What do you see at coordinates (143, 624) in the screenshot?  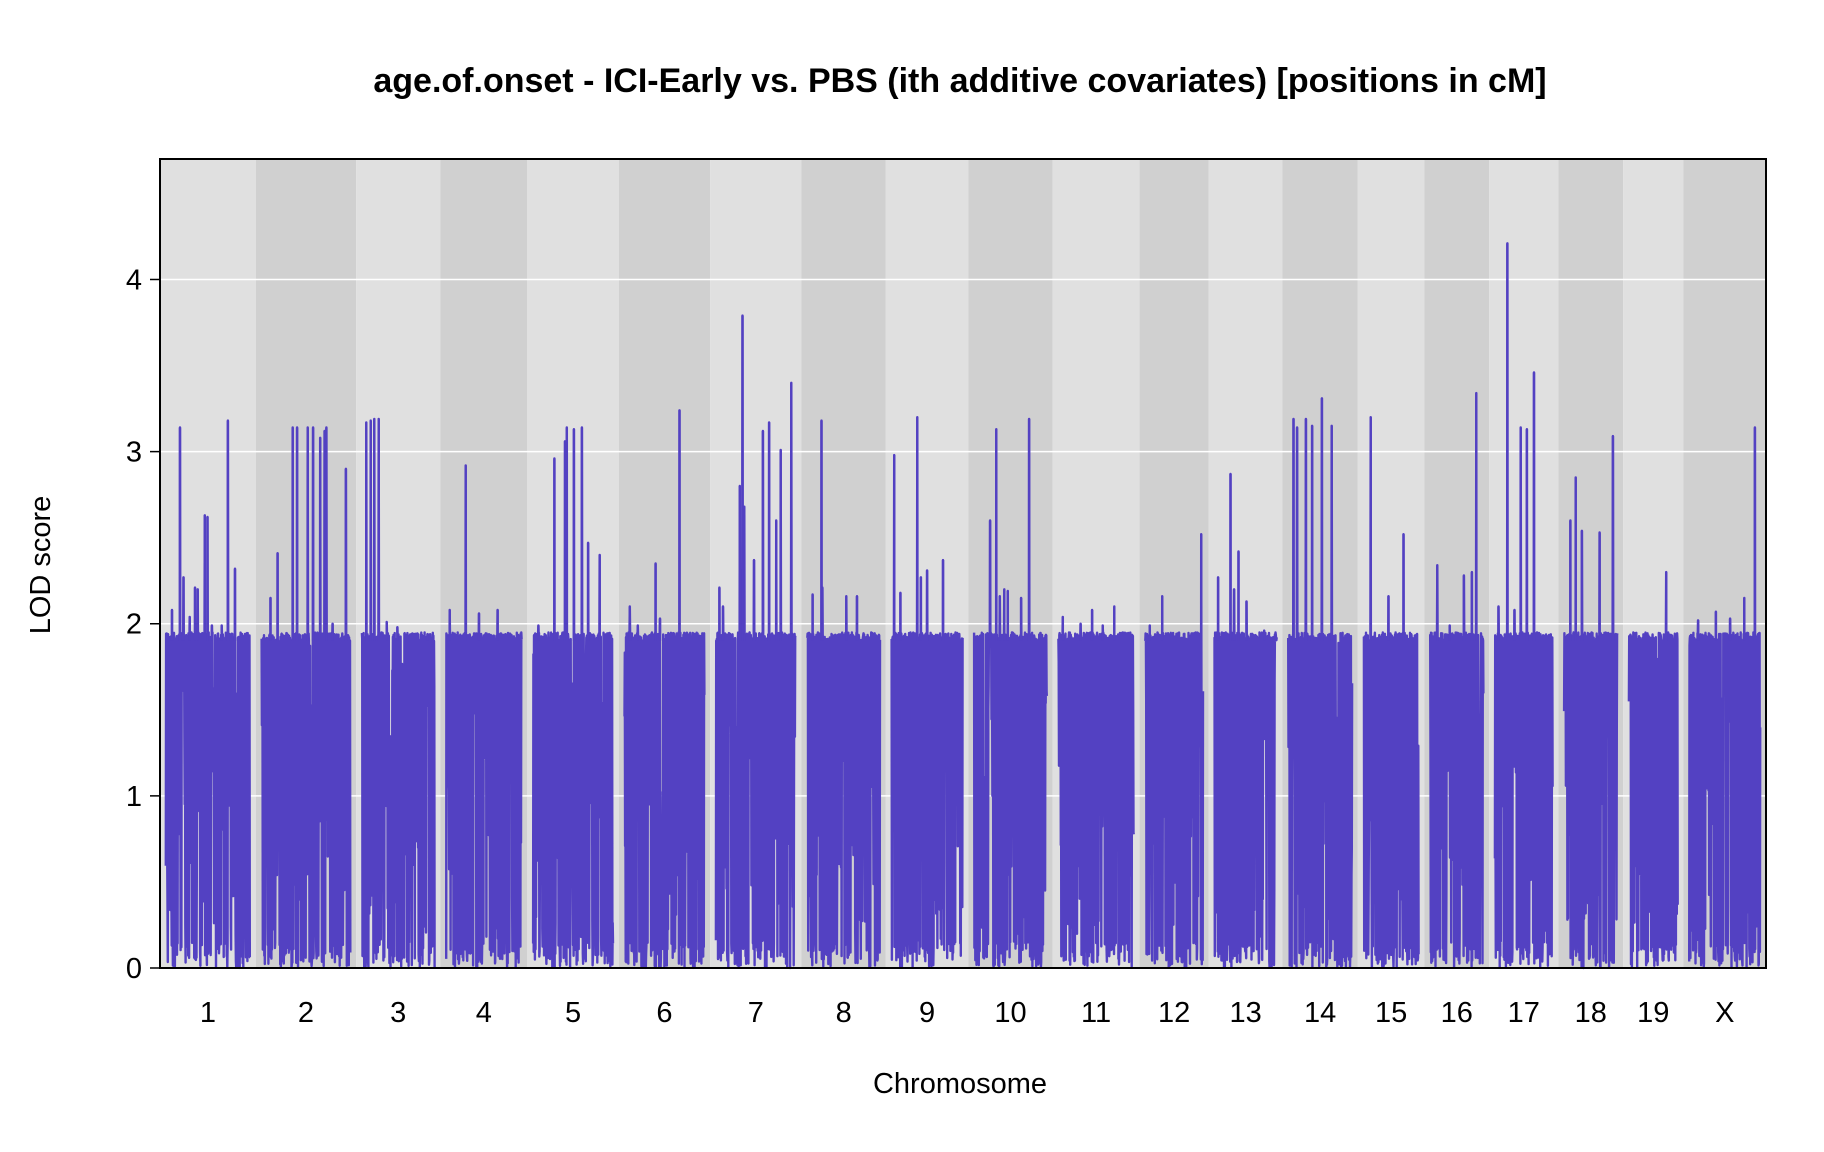 I see `y-axis-ticks: 0 1 2 3 4` at bounding box center [143, 624].